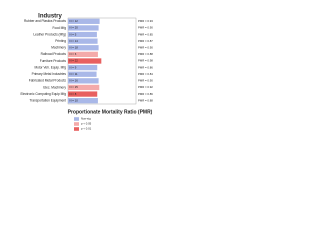 Image resolution: width=320 pixels, height=240 pixels. I want to click on y-tick-label: Railroad Products, so click(54, 54).